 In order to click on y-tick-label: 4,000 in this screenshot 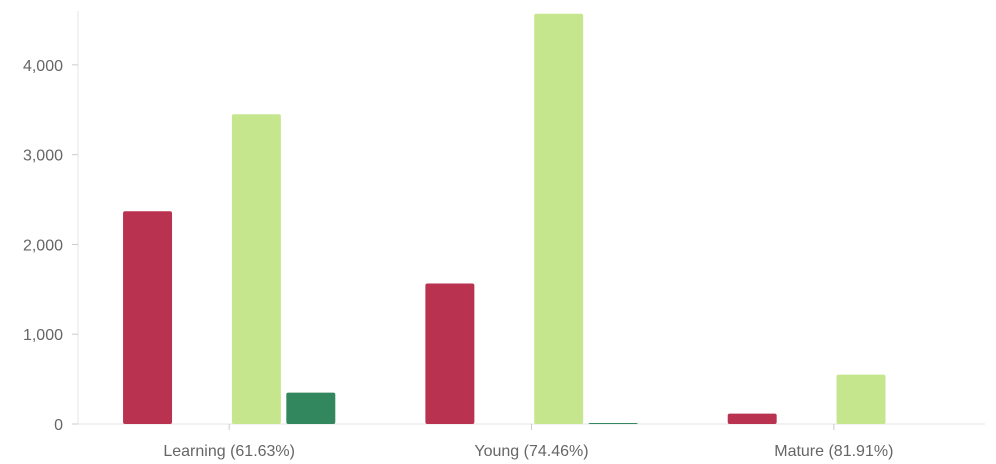, I will do `click(43, 66)`.